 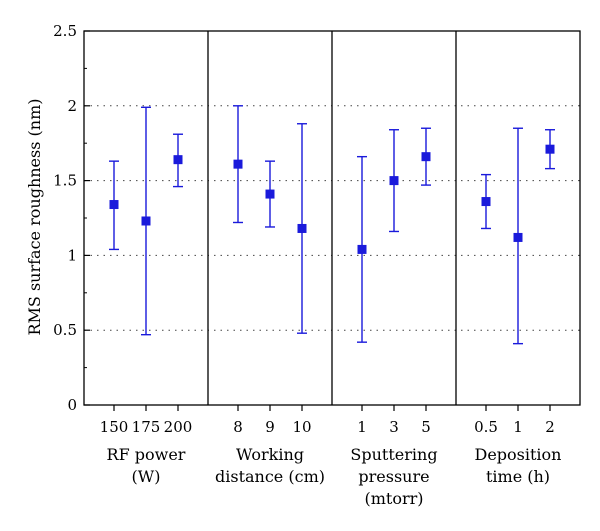 What do you see at coordinates (394, 427) in the screenshot?
I see `x-tick-label: 3` at bounding box center [394, 427].